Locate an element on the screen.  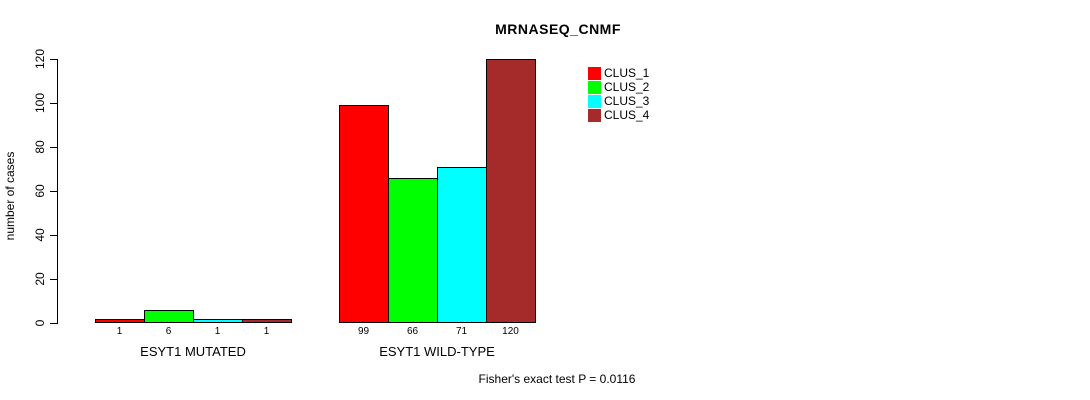
legend-label: CLUS_4 is located at coordinates (627, 115).